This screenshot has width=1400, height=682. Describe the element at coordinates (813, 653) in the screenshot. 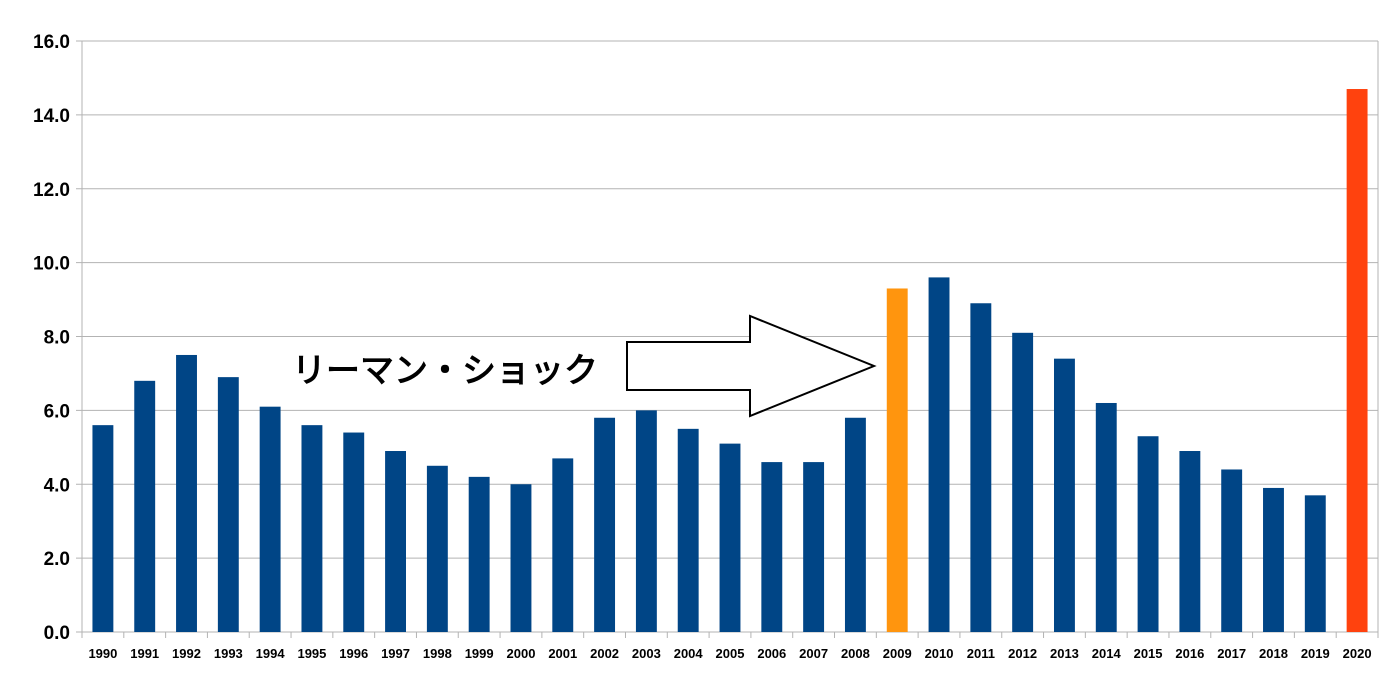

I see `x-tick-label: 2007` at that location.